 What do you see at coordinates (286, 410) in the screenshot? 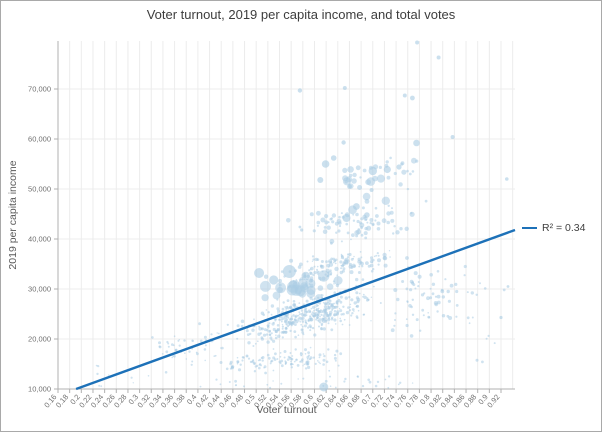
I see `x-axis-title: Voter turnout` at bounding box center [286, 410].